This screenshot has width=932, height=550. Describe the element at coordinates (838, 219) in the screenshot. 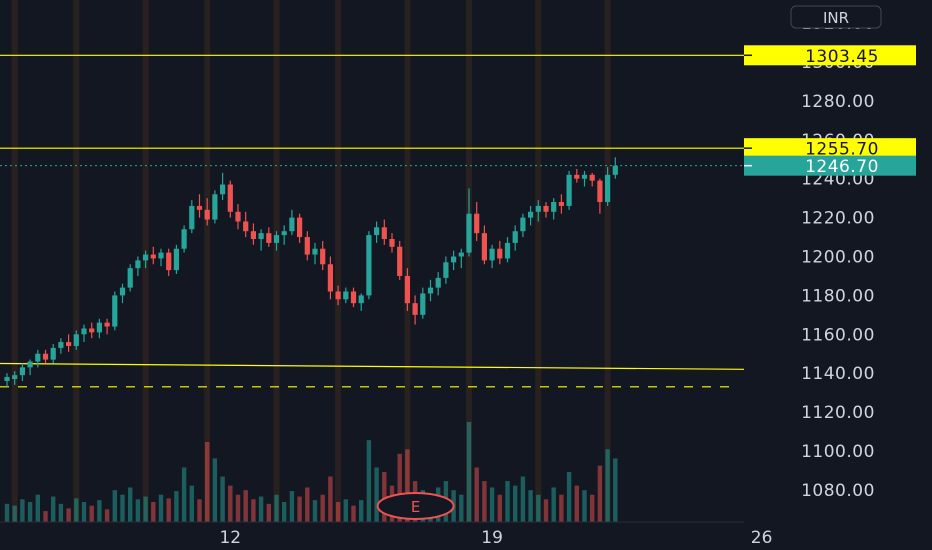

I see `price-tick-label: 1220.00` at that location.